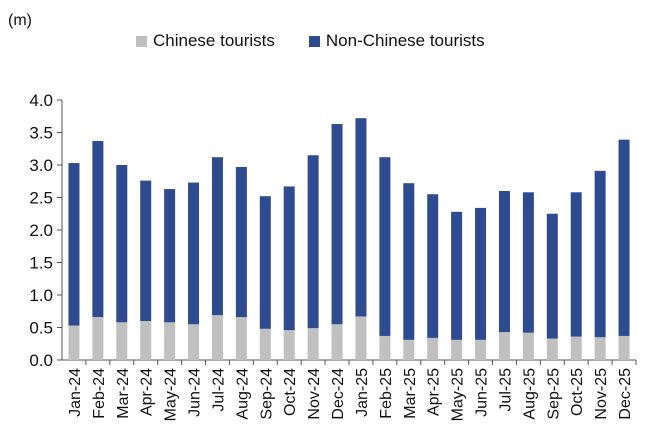  Describe the element at coordinates (505, 390) in the screenshot. I see `x-tick-label: Jul-25` at that location.